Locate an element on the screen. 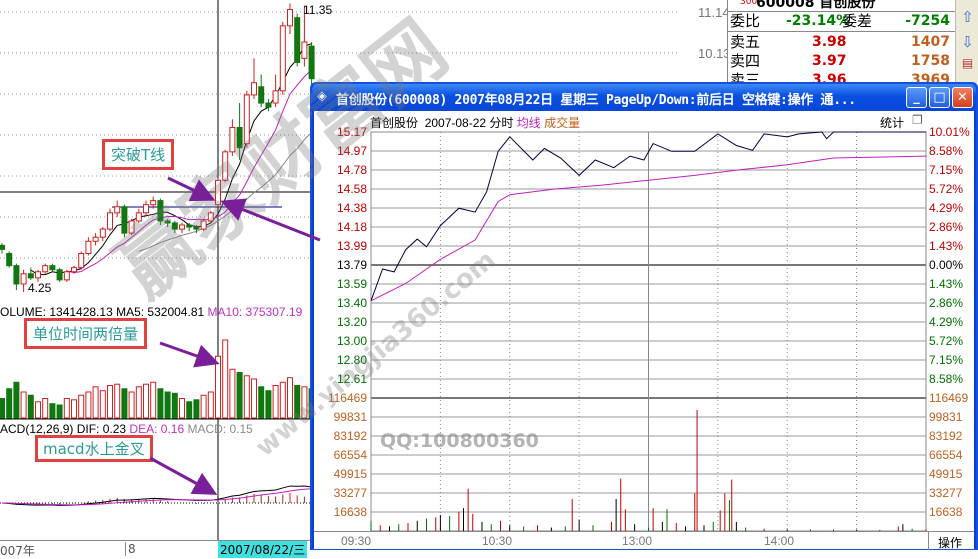  ask-volume: 1758 is located at coordinates (930, 61).